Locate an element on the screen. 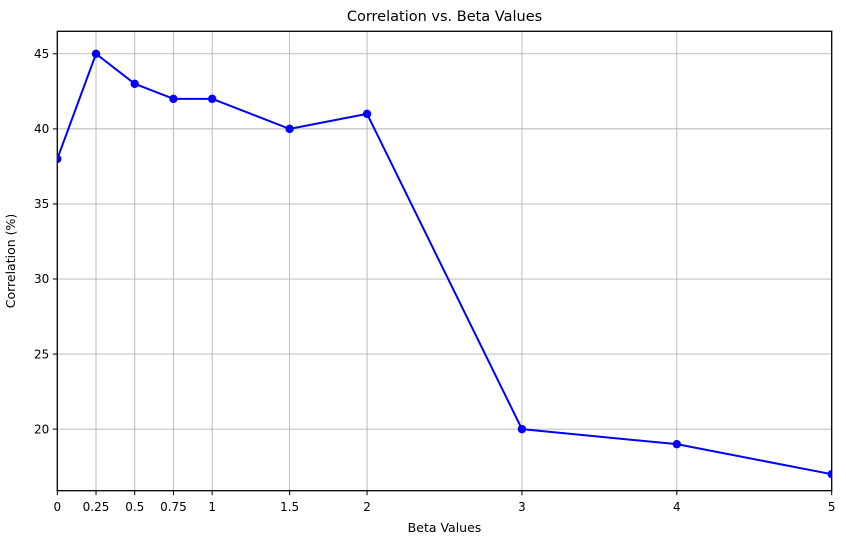 Image resolution: width=846 pixels, height=547 pixels. y-tick-label: 45 is located at coordinates (41, 54).